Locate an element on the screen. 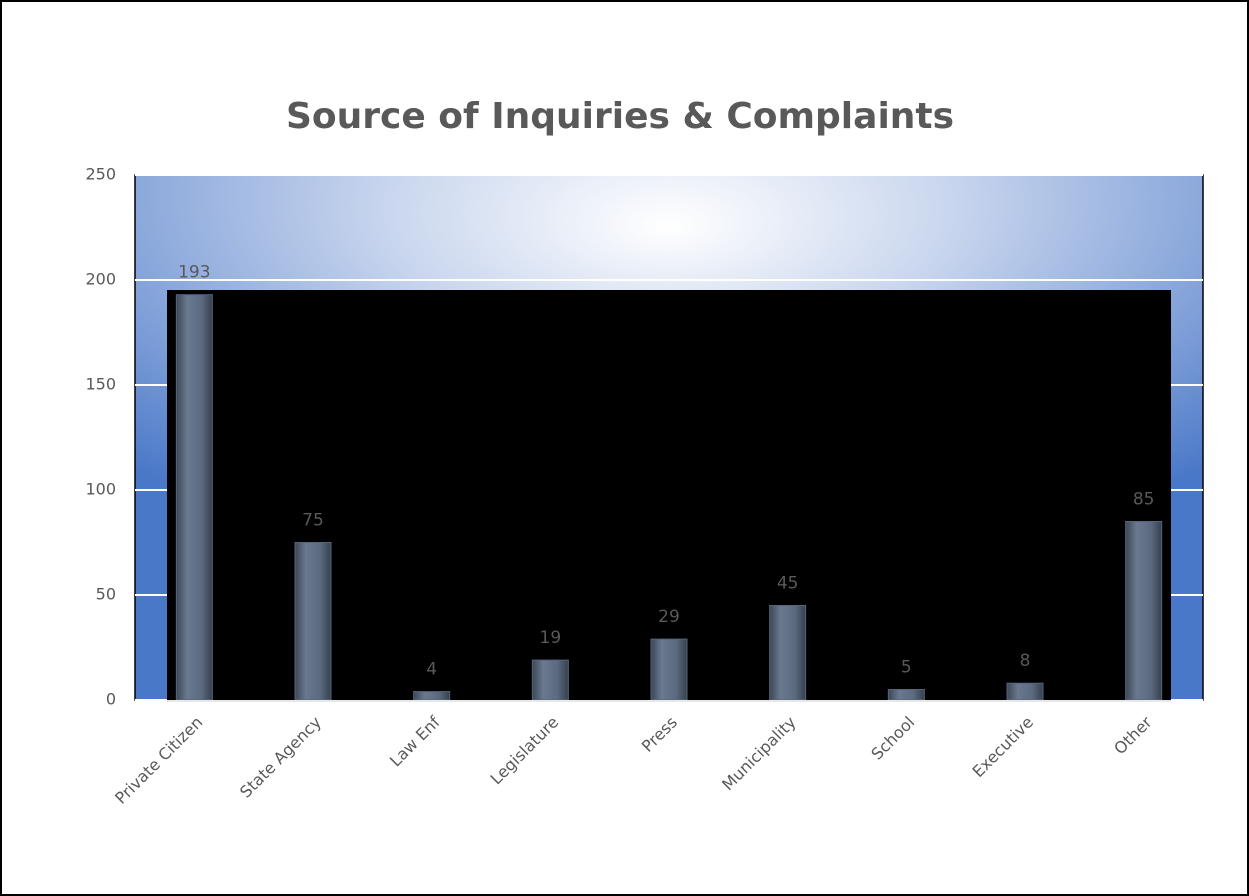 The height and width of the screenshot is (896, 1249). y-tick-label: 0 is located at coordinates (111, 699).